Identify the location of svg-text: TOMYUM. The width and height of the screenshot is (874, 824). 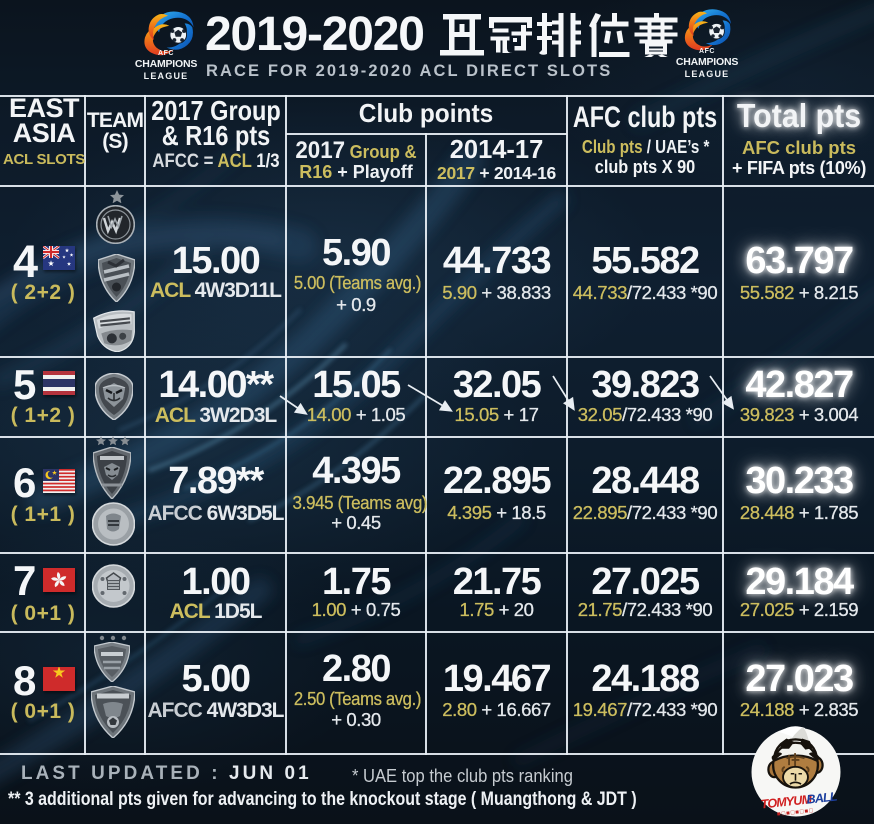
(786, 801).